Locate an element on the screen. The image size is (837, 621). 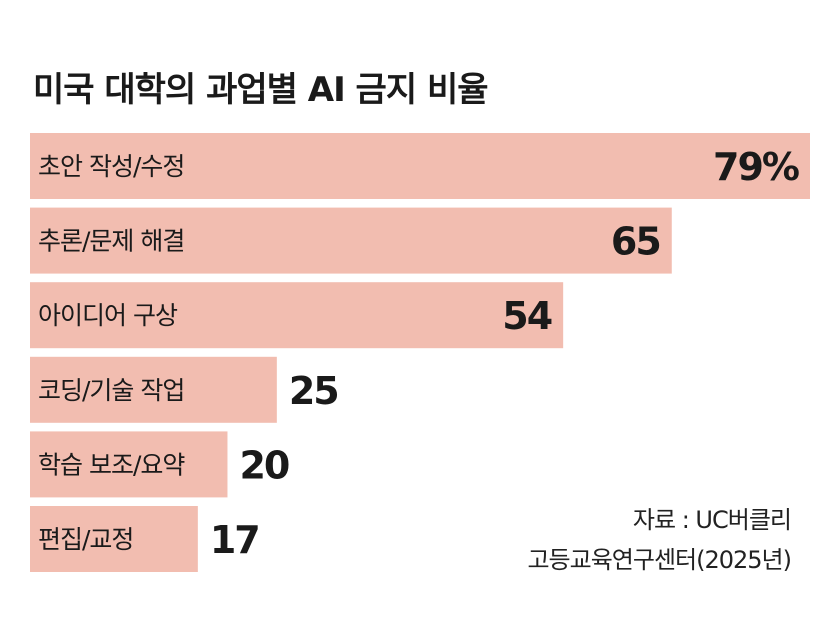
value-label-1: 65 is located at coordinates (635, 242).